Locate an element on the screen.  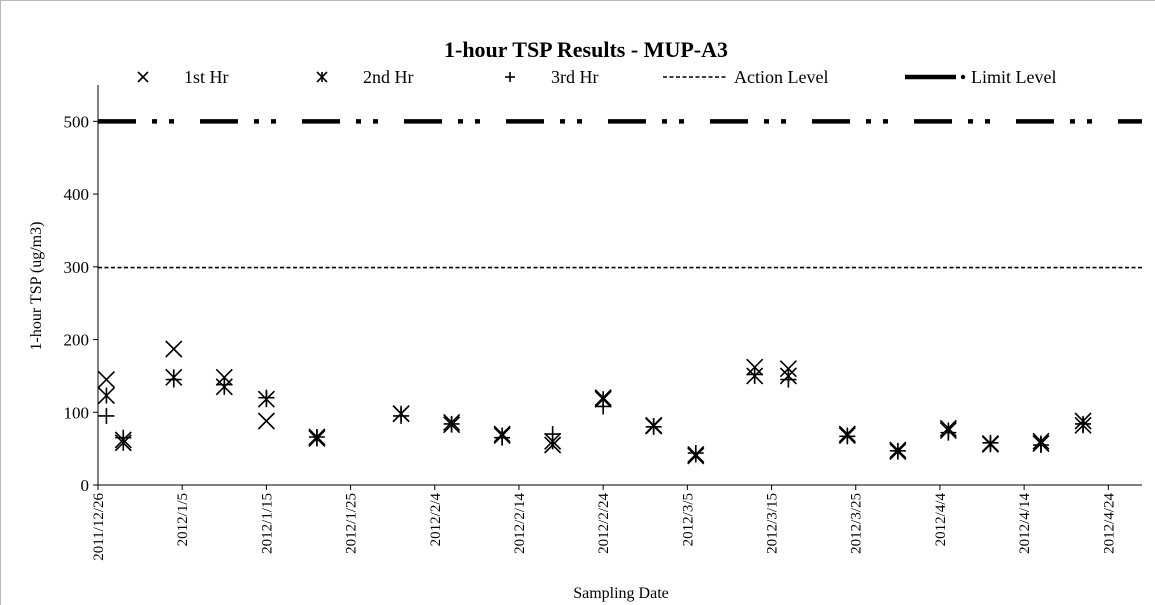
legend-item: 1st Hr is located at coordinates (183, 77).